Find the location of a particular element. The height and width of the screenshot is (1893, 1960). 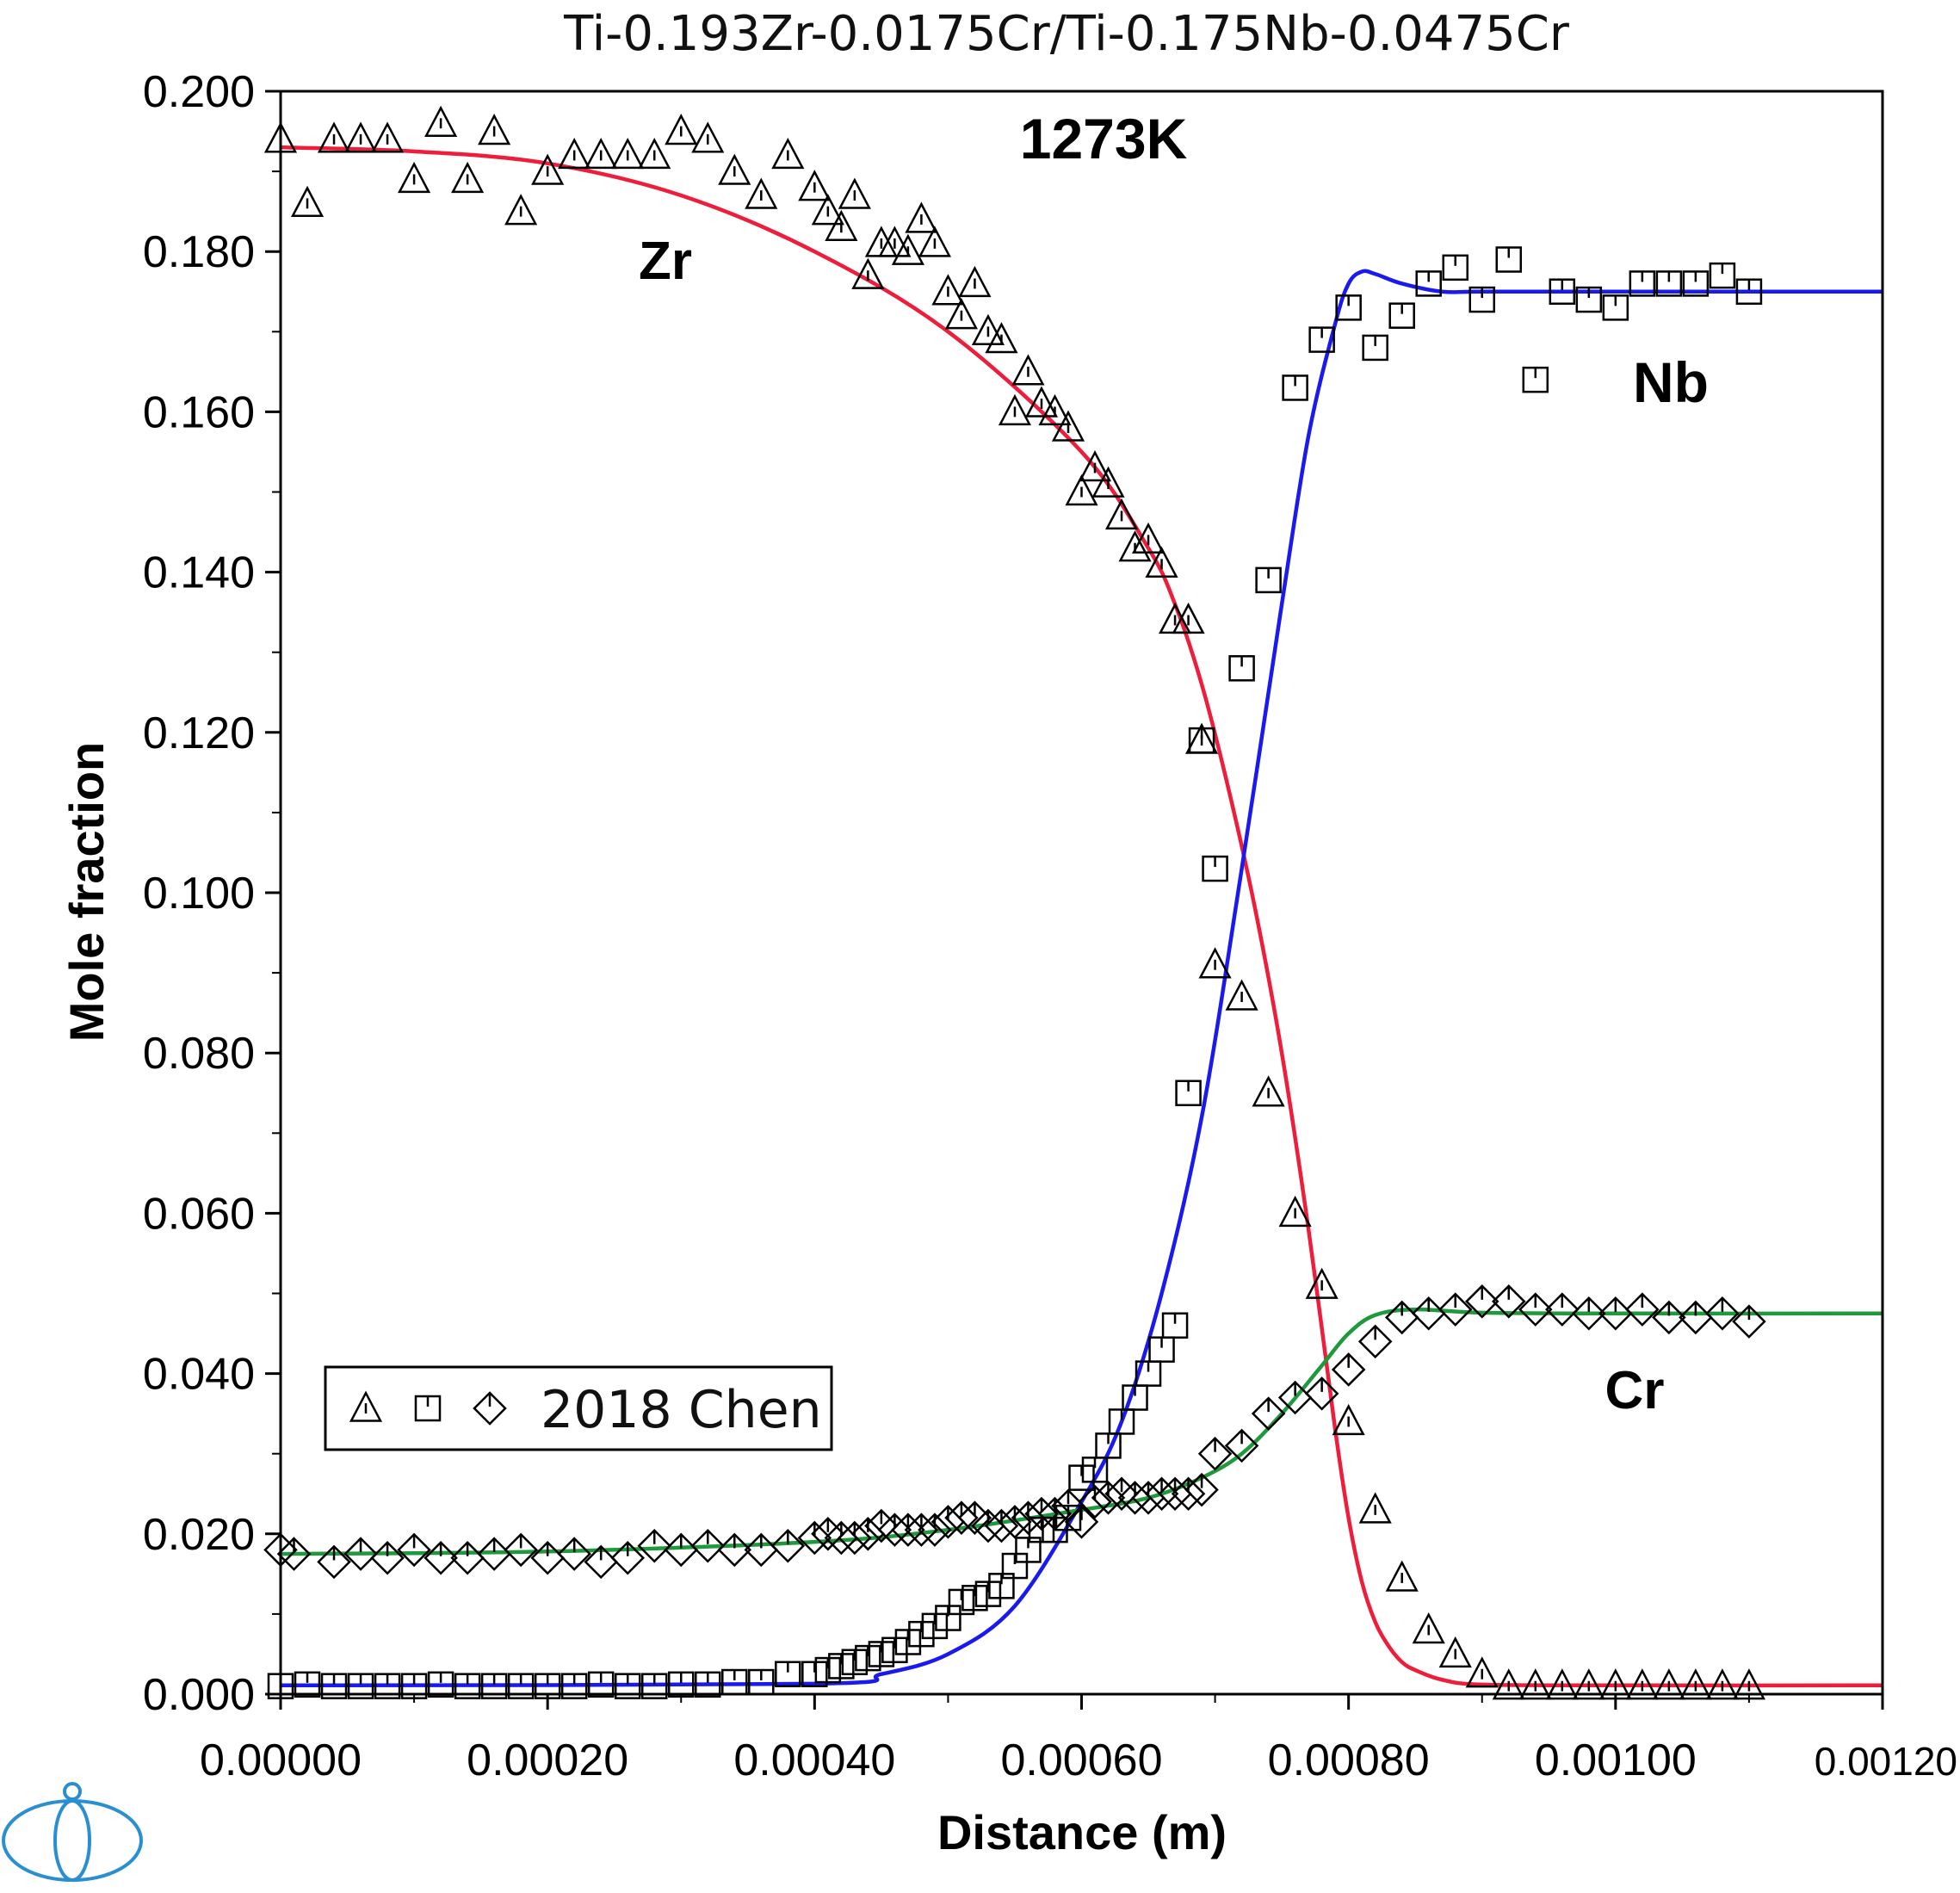

x-tick-label: 0.00060 is located at coordinates (1082, 1760).